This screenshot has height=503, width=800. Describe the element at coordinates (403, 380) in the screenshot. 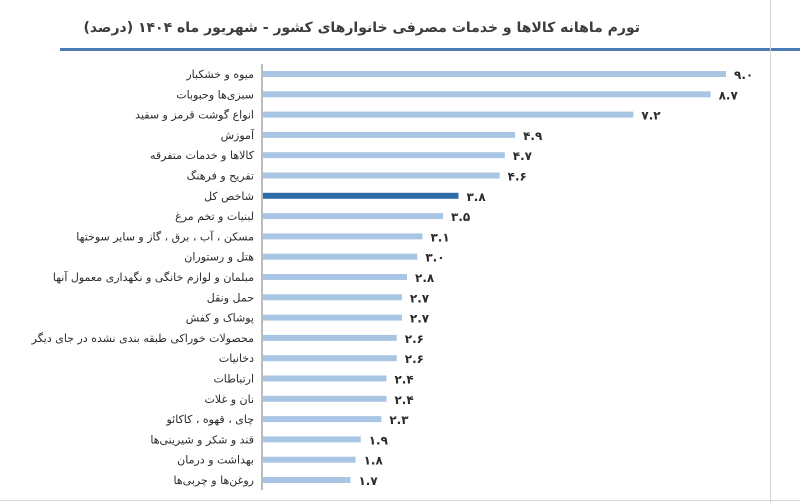

I see `value-label-15: ۲.۴` at that location.